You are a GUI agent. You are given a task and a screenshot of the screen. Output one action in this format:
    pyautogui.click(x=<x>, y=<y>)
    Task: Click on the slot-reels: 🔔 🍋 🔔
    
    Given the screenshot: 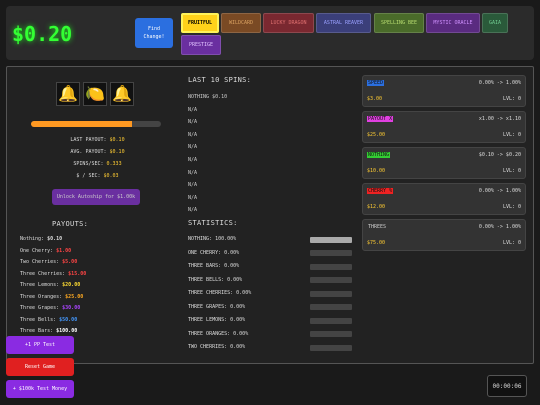 What is the action you would take?
    pyautogui.click(x=95, y=94)
    